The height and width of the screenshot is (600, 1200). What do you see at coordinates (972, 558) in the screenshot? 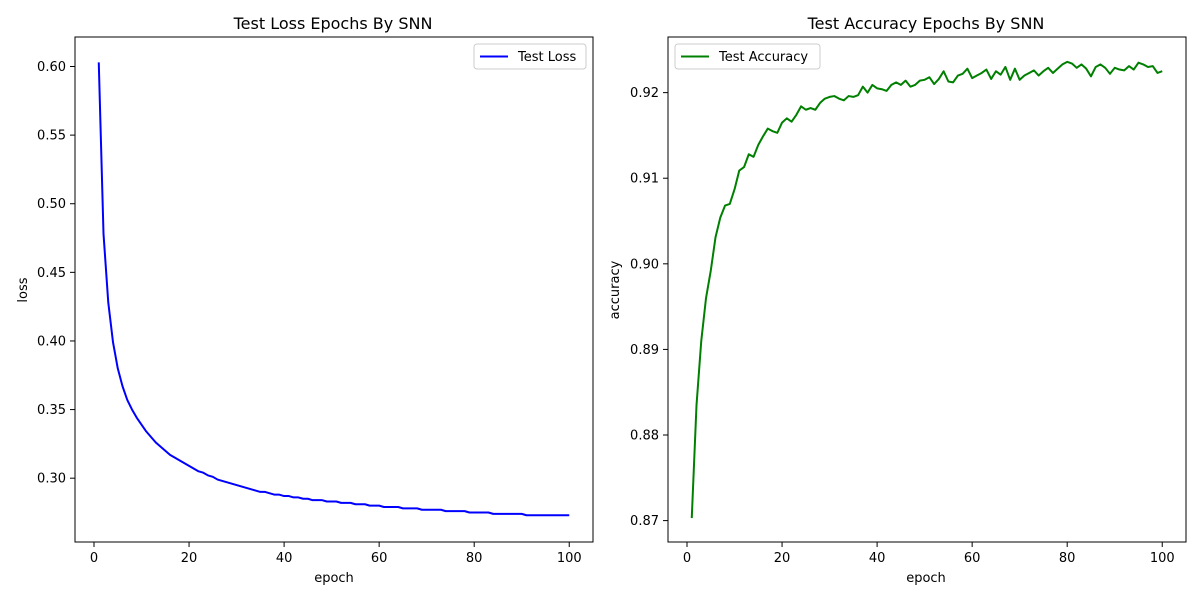
I see `accuracy-x-tick-label: 60` at bounding box center [972, 558].